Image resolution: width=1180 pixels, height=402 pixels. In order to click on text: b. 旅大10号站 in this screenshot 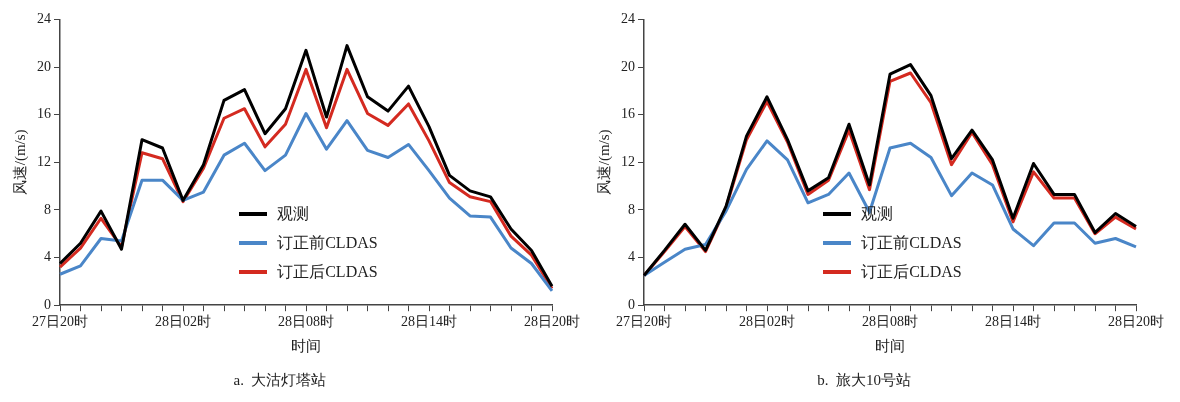, I will do `click(864, 379)`.